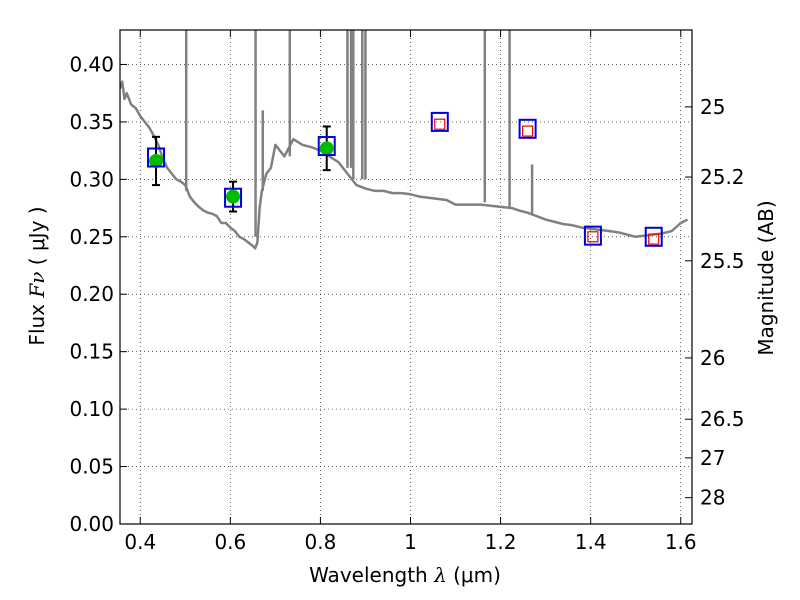 The image size is (800, 600). What do you see at coordinates (712, 358) in the screenshot?
I see `y2-tick-label: 26` at bounding box center [712, 358].